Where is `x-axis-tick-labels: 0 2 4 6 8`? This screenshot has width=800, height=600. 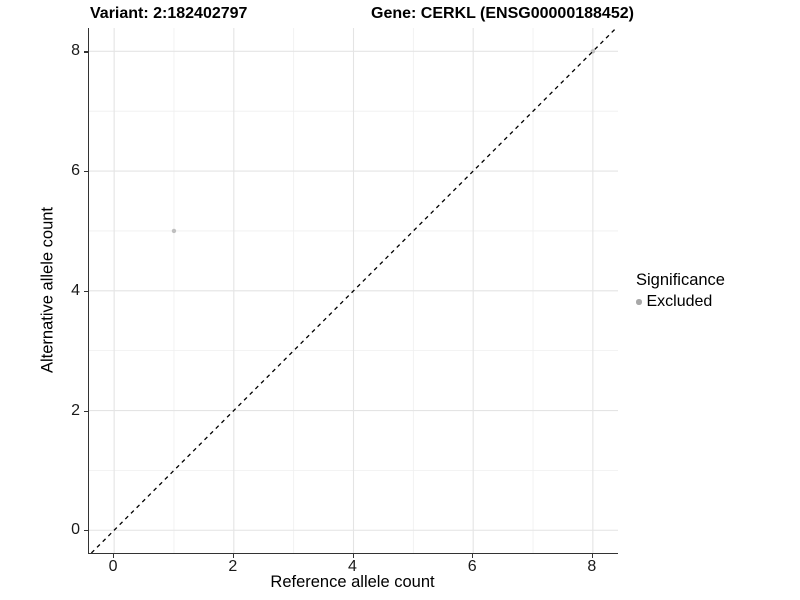
x-axis-tick-labels: 0 2 4 6 8 is located at coordinates (352, 567).